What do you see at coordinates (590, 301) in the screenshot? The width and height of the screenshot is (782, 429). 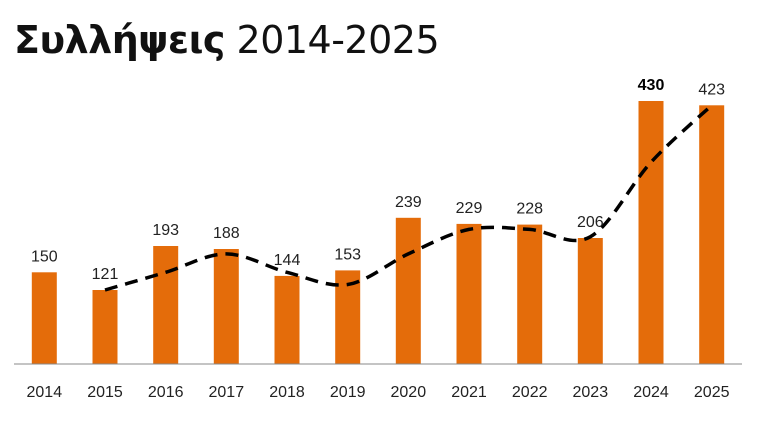 I see `bar-2023` at bounding box center [590, 301].